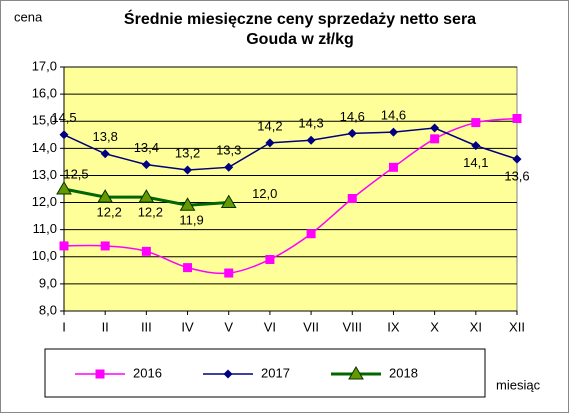  I want to click on data-label: 14,2, so click(269, 125).